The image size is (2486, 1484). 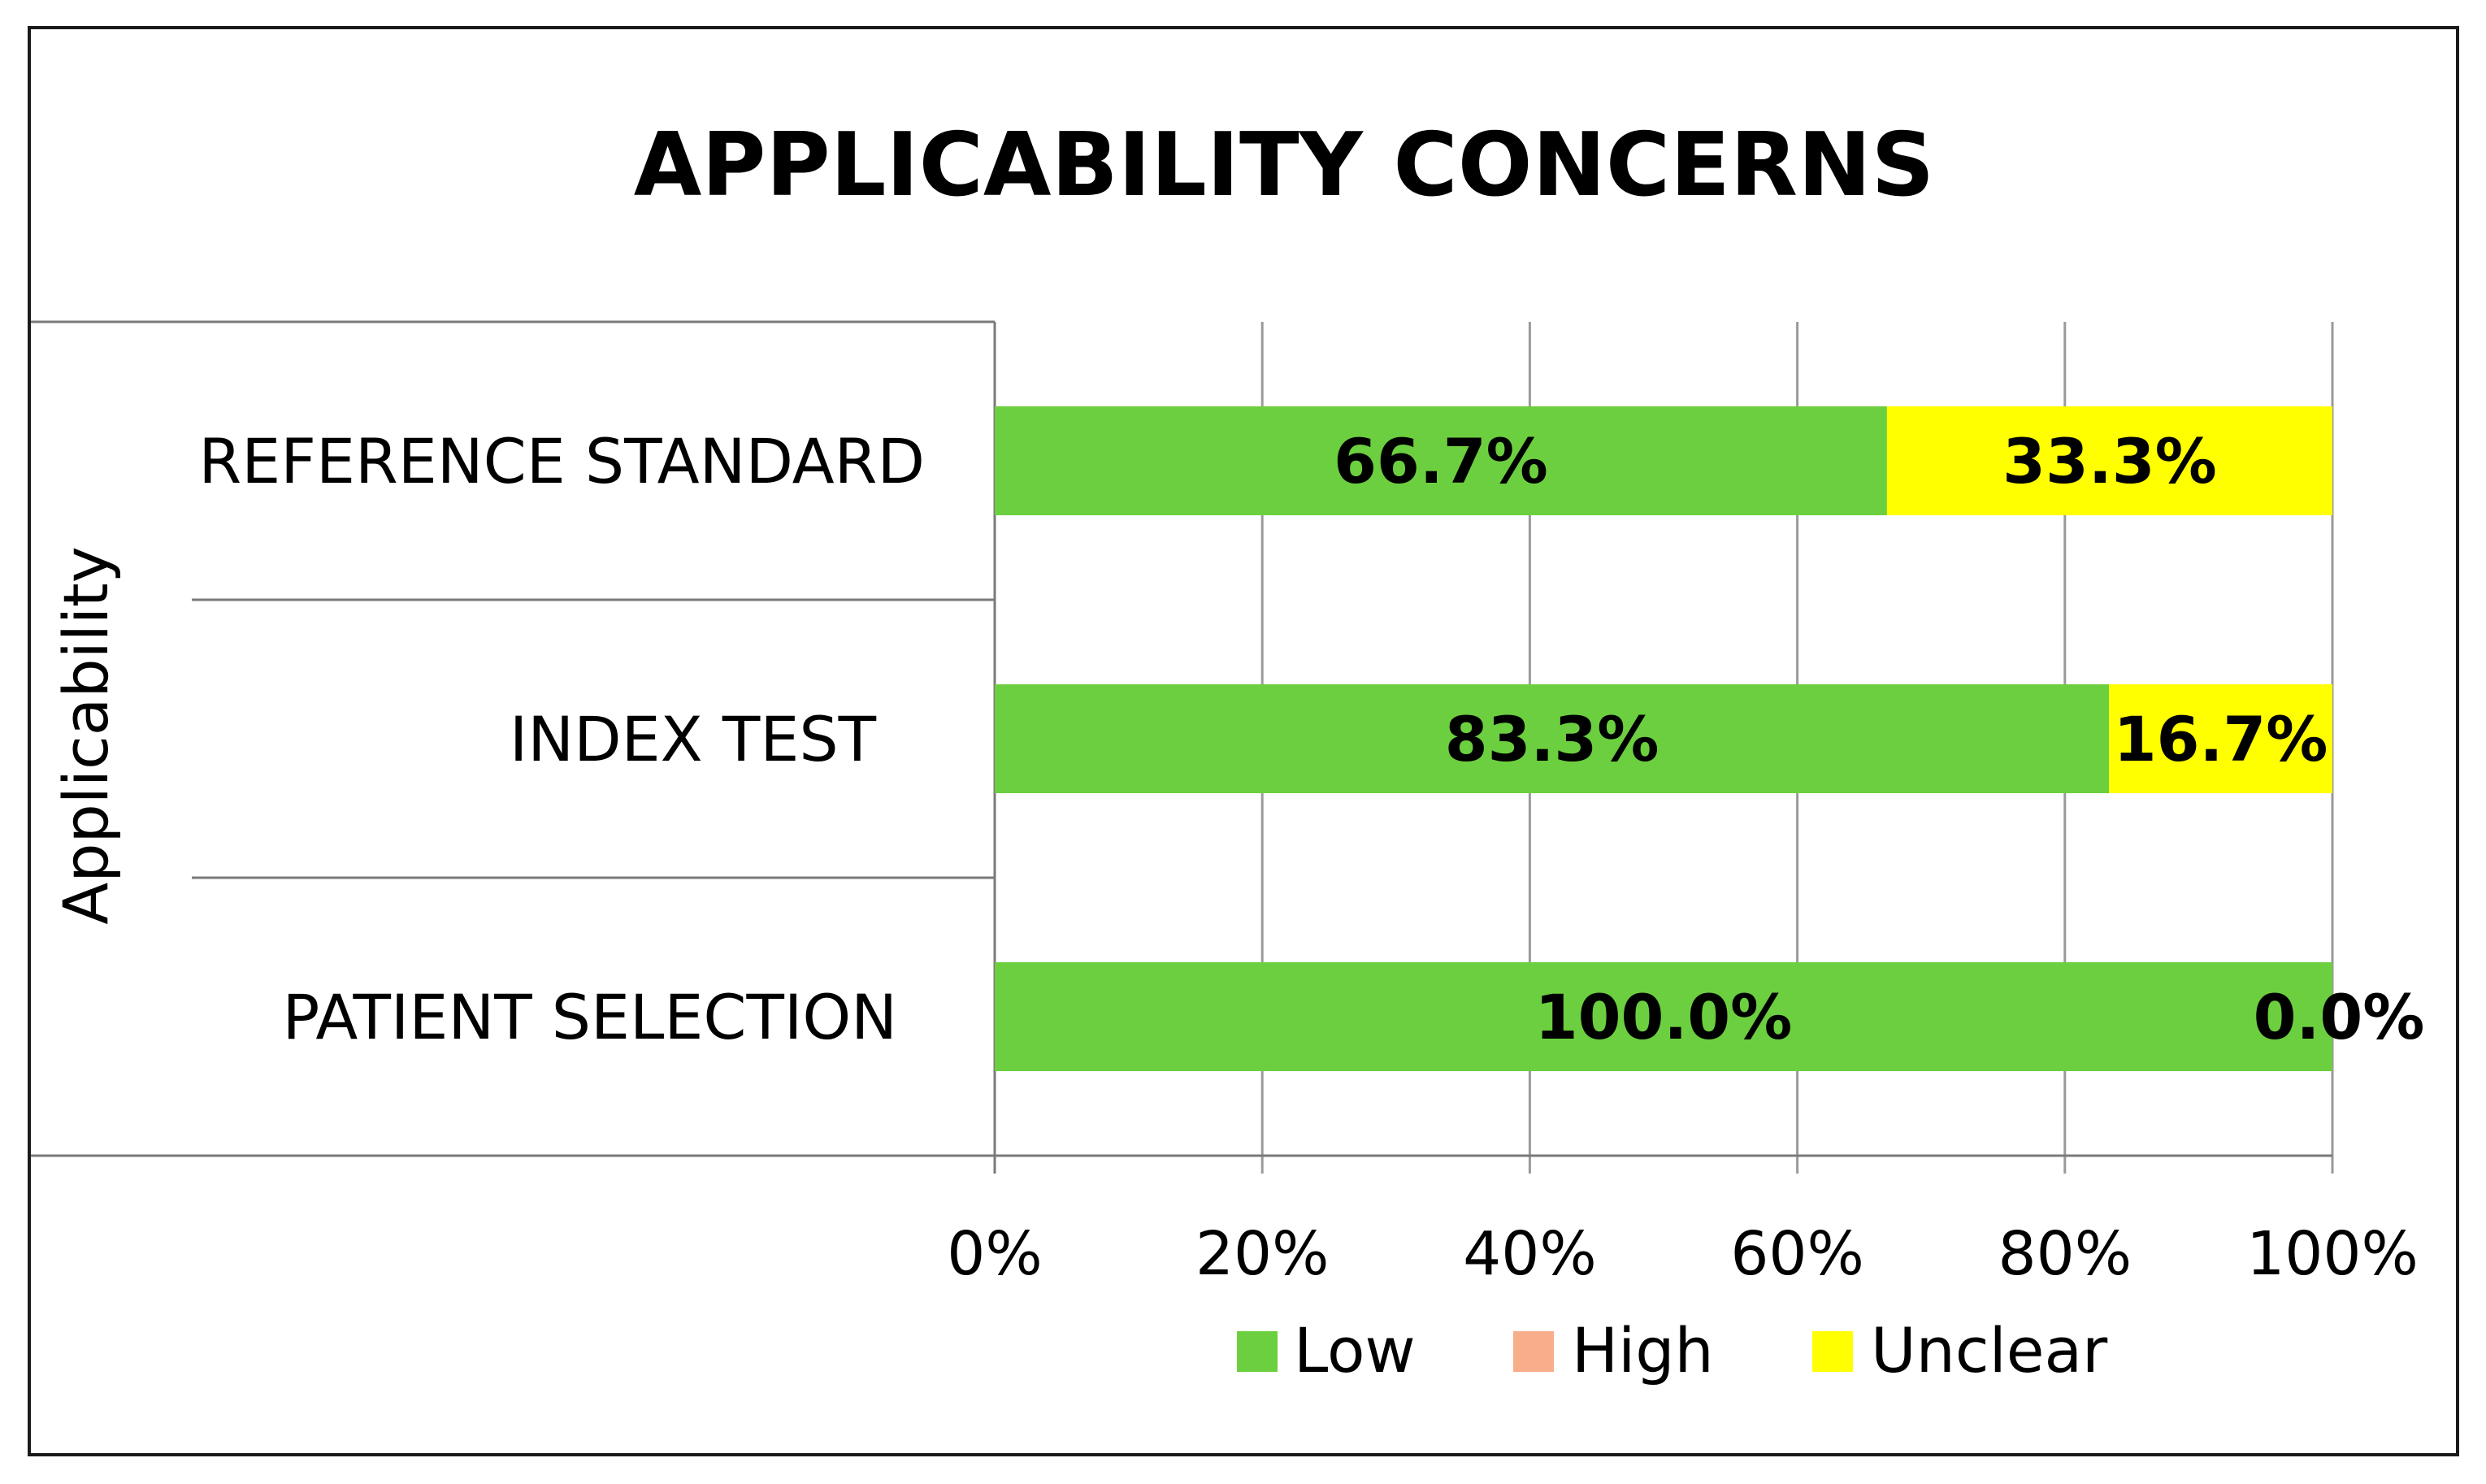 I want to click on data-label: 16.7%, so click(x=2221, y=739).